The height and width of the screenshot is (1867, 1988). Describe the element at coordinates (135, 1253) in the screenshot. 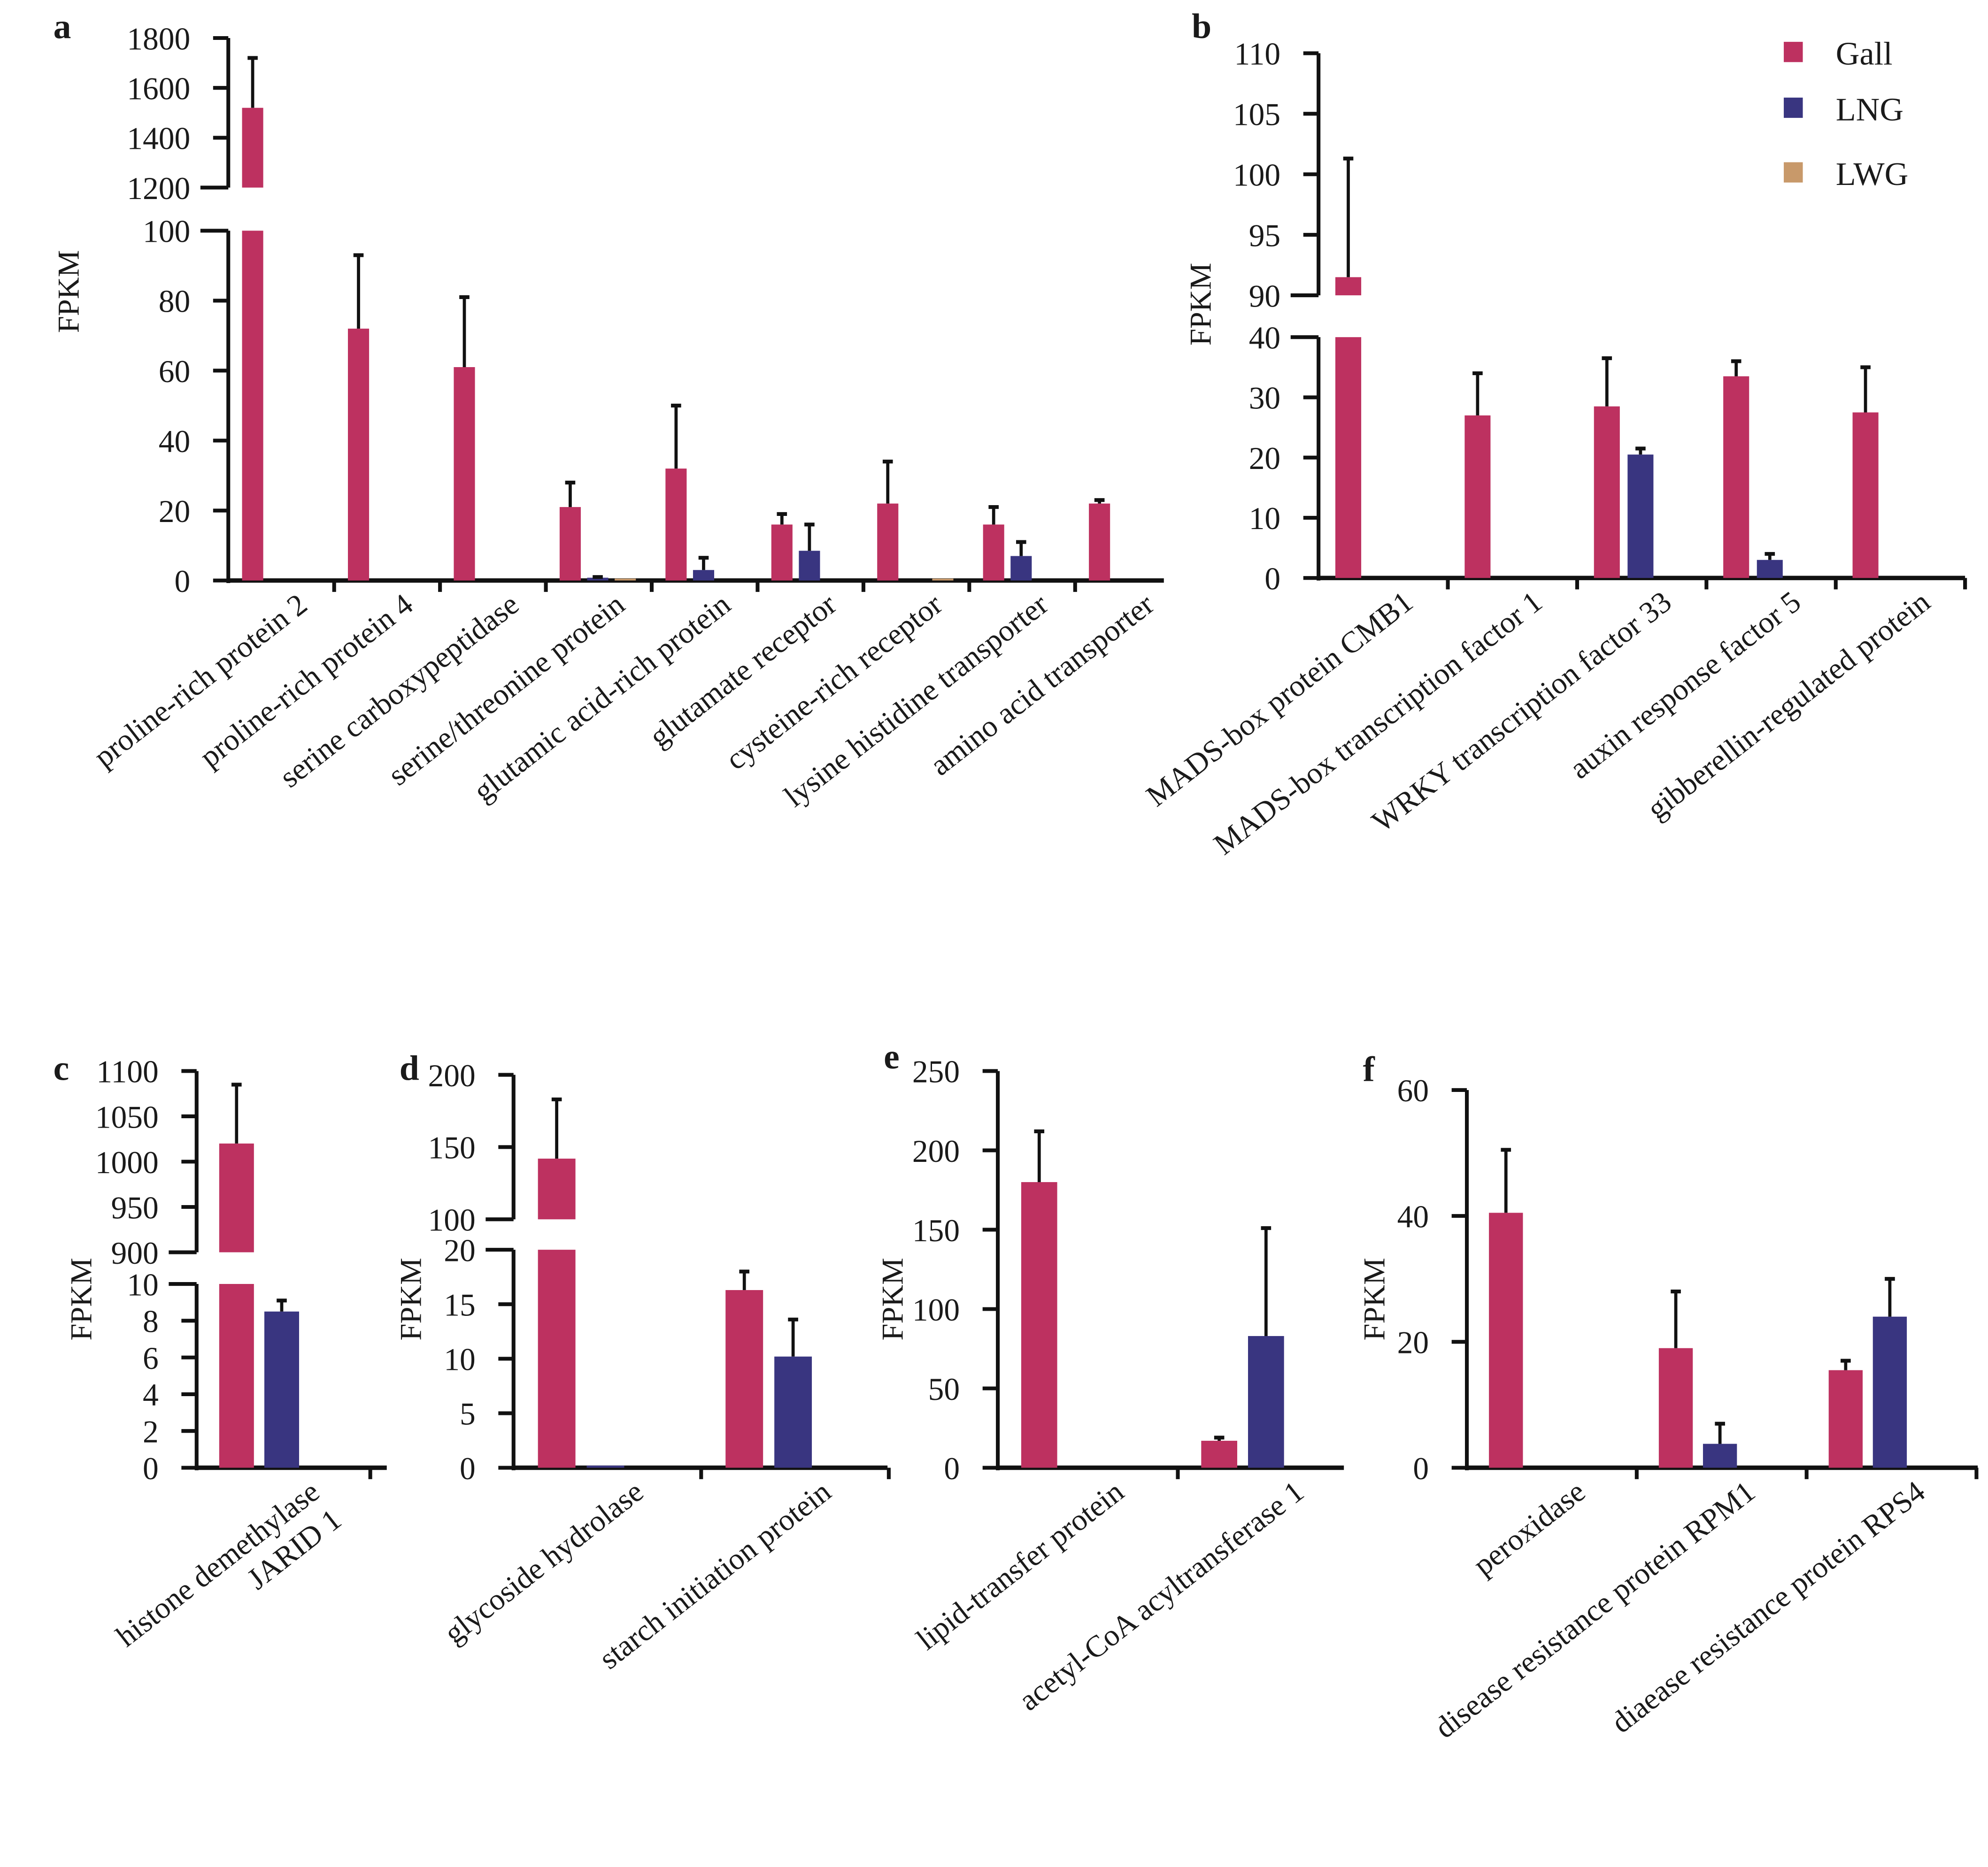

I see `y-tick-label: 900` at that location.